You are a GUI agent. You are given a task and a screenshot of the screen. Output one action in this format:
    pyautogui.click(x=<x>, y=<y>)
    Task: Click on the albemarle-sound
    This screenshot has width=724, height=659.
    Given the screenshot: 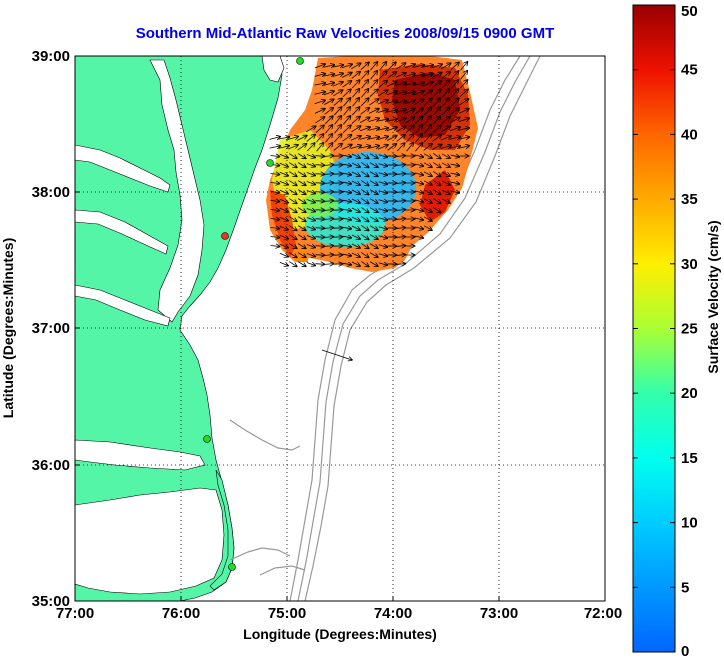 What is the action you would take?
    pyautogui.click(x=140, y=455)
    